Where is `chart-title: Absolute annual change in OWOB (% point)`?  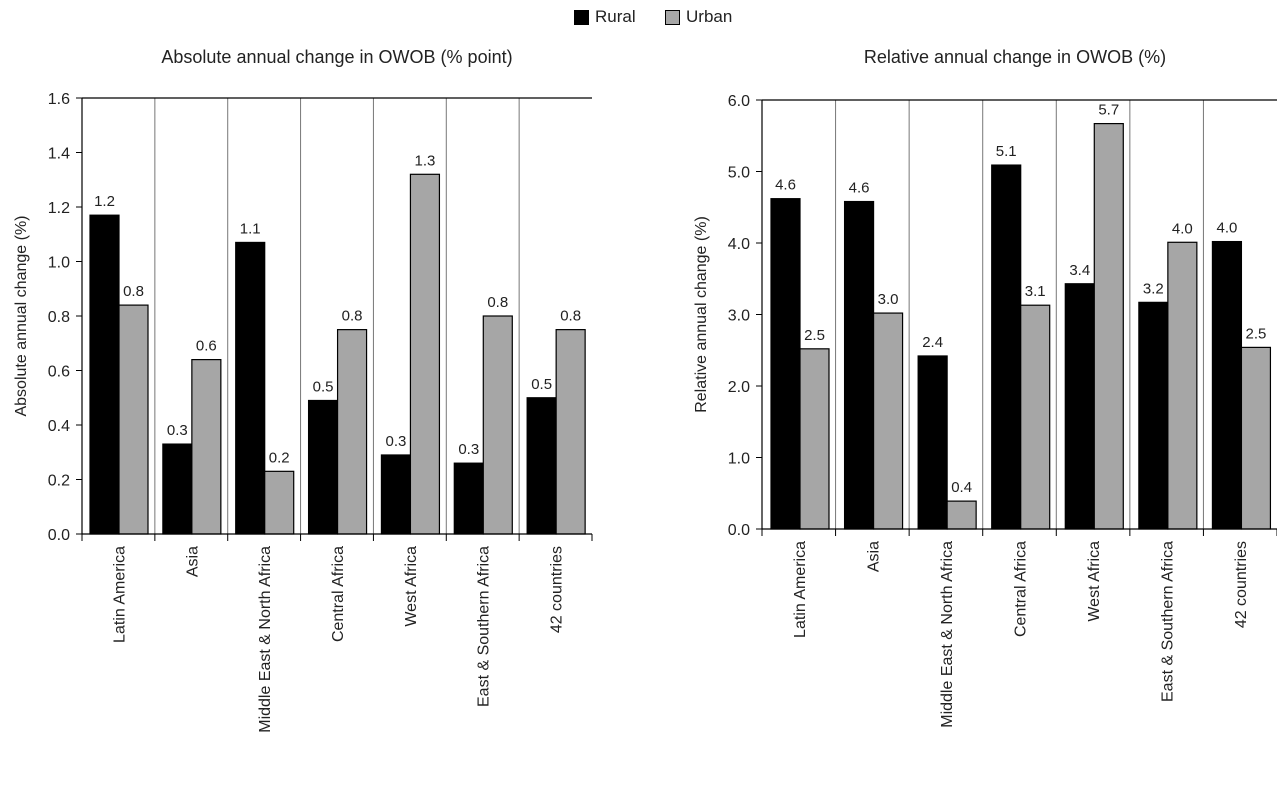
chart-title: Absolute annual change in OWOB (% point) is located at coordinates (336, 57).